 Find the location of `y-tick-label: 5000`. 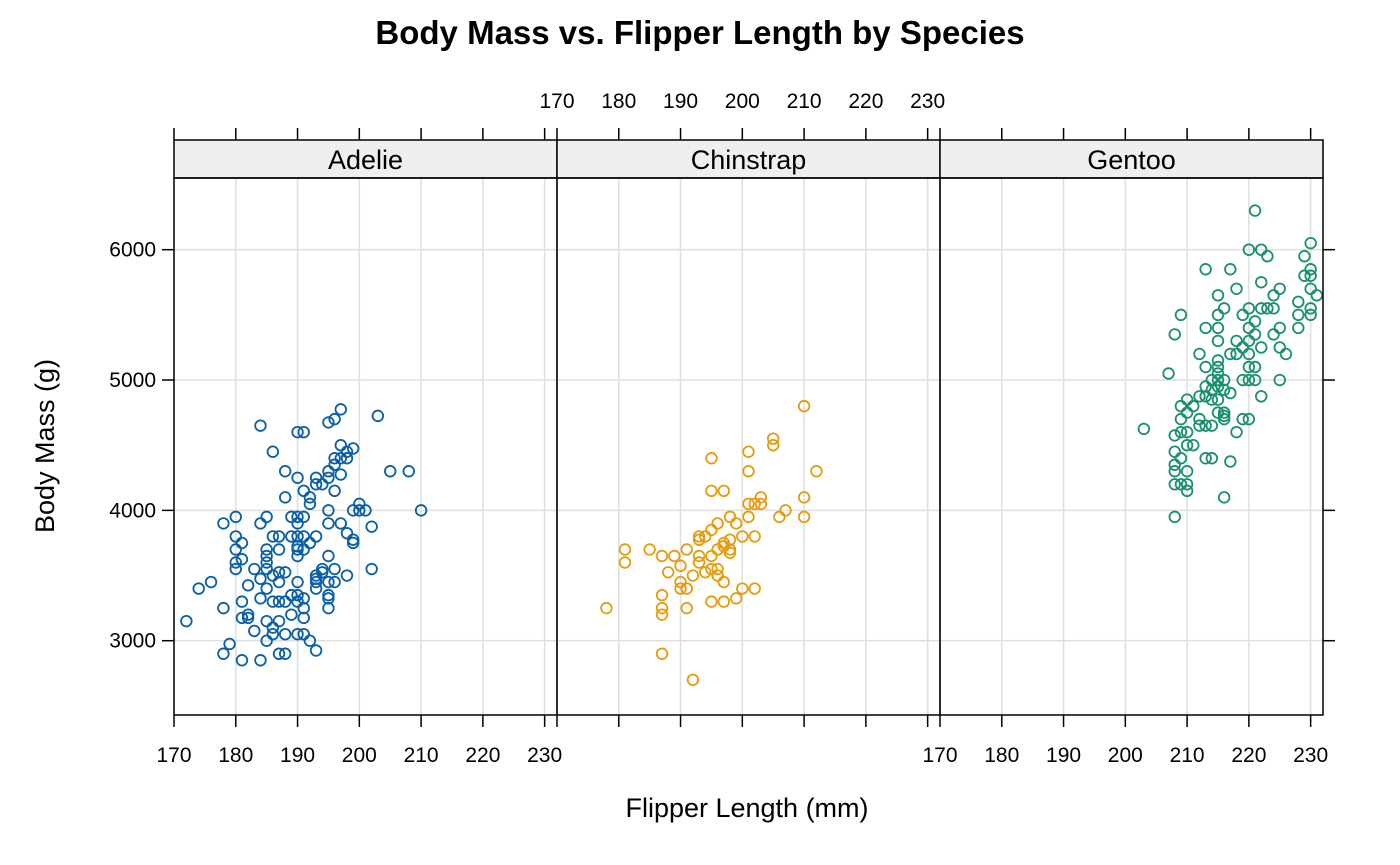

y-tick-label: 5000 is located at coordinates (132, 380).